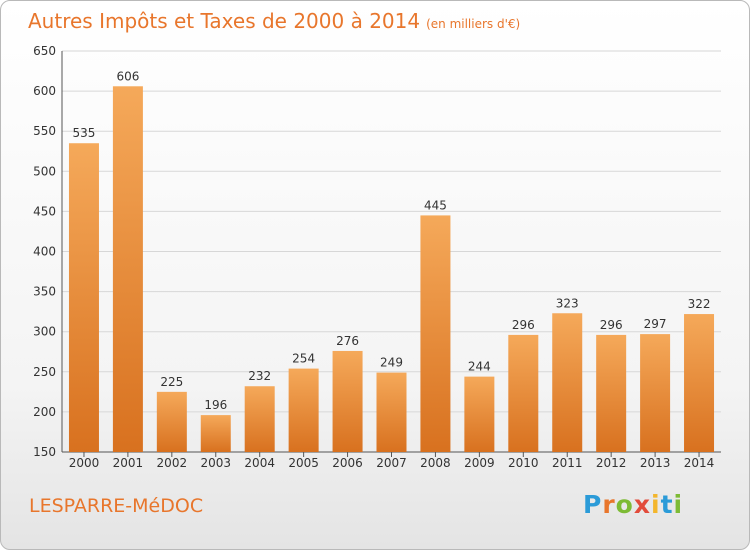  I want to click on x-tick-label: 2004, so click(259, 463).